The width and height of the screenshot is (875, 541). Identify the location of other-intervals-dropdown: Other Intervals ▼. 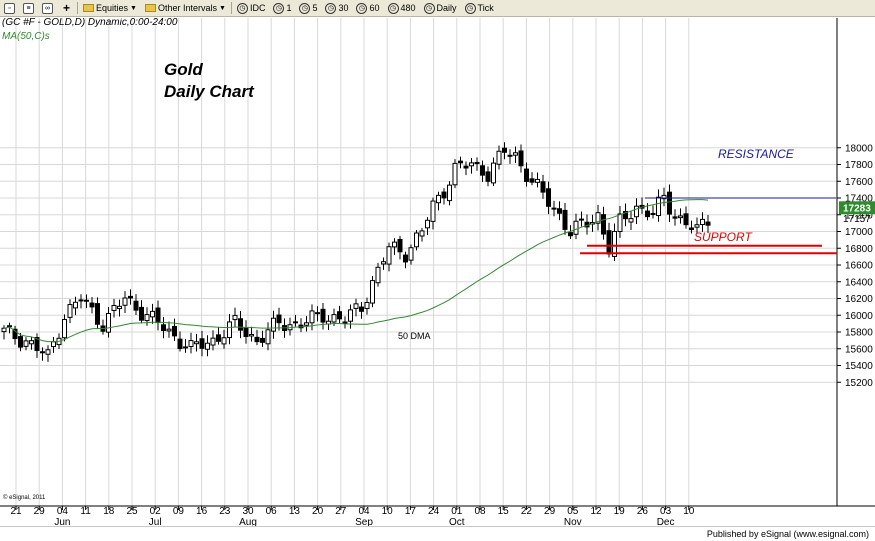
(185, 8).